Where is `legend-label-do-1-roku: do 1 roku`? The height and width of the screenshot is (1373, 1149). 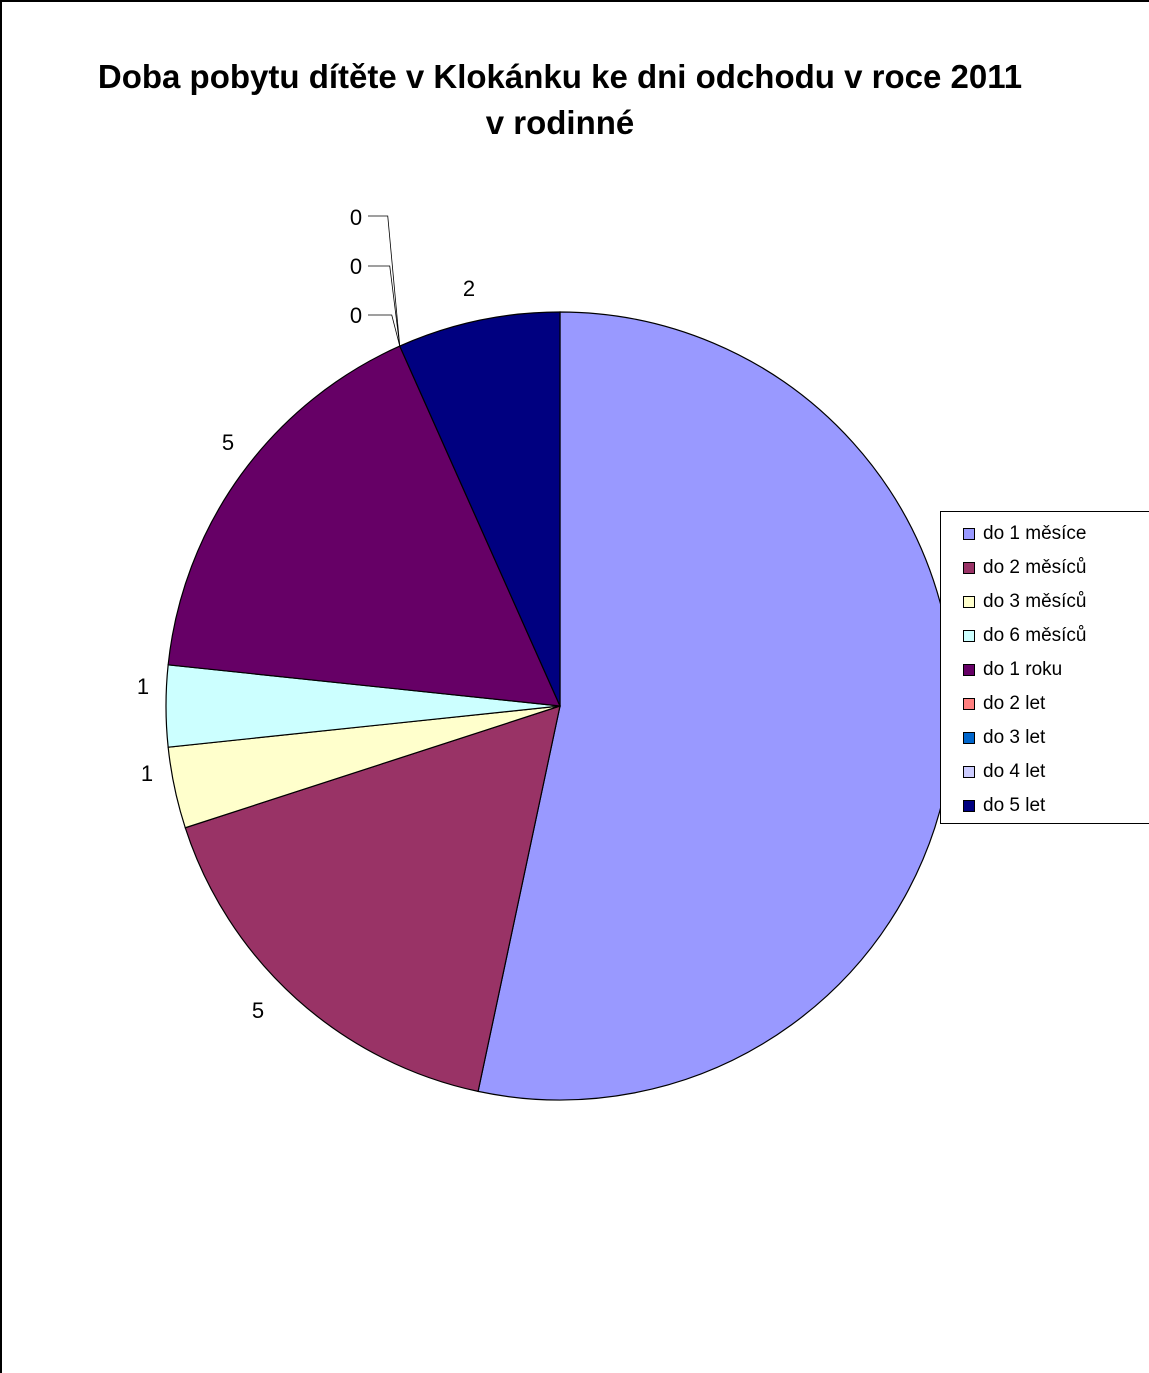
legend-label-do-1-roku: do 1 roku is located at coordinates (1023, 669).